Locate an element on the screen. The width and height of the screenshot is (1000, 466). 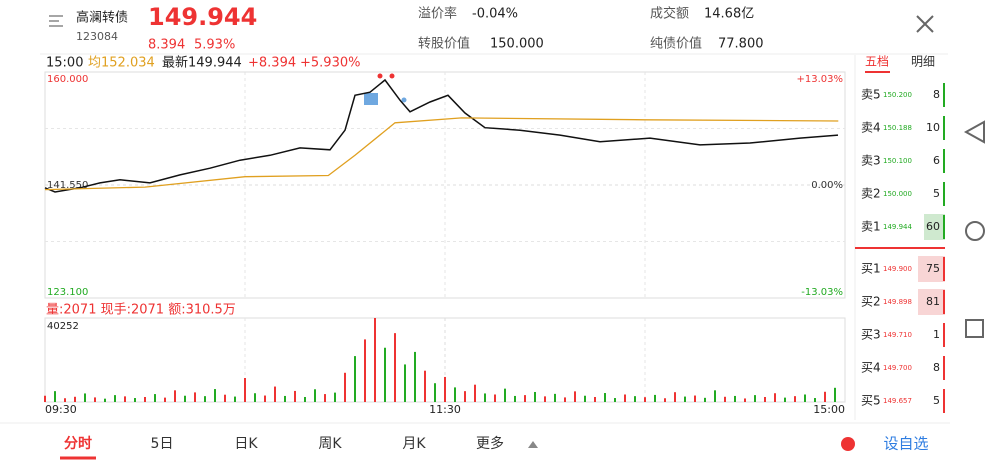
book-volume: 6 is located at coordinates (936, 160).